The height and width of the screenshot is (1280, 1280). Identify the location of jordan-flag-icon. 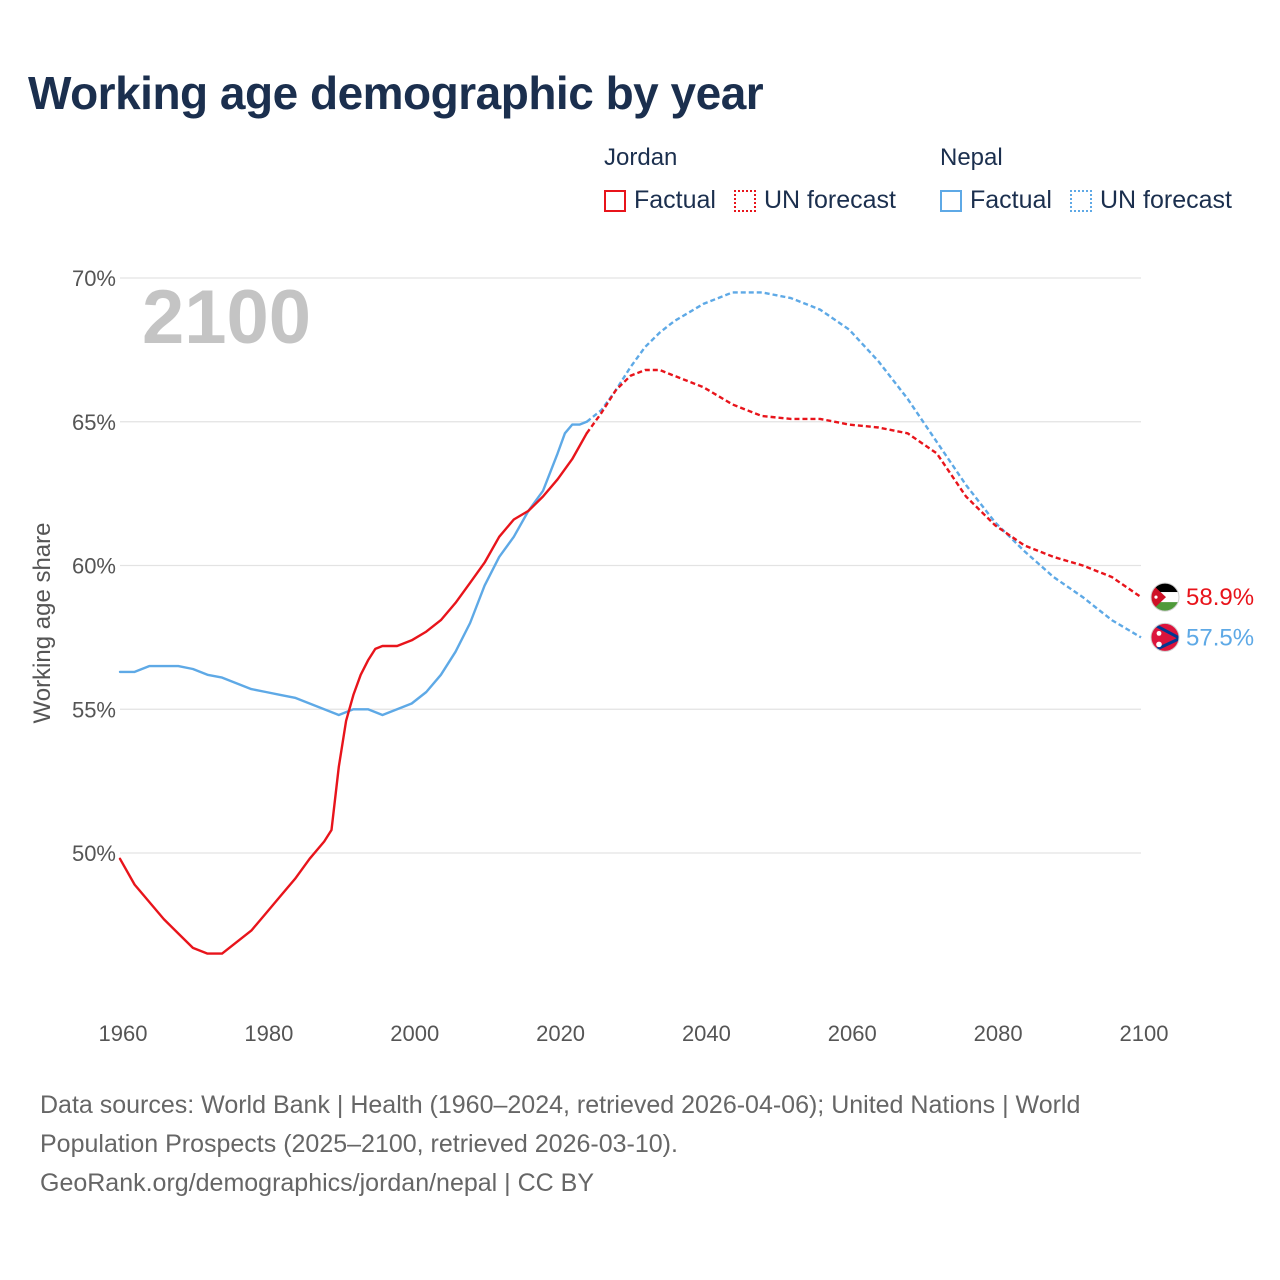
(1165, 597).